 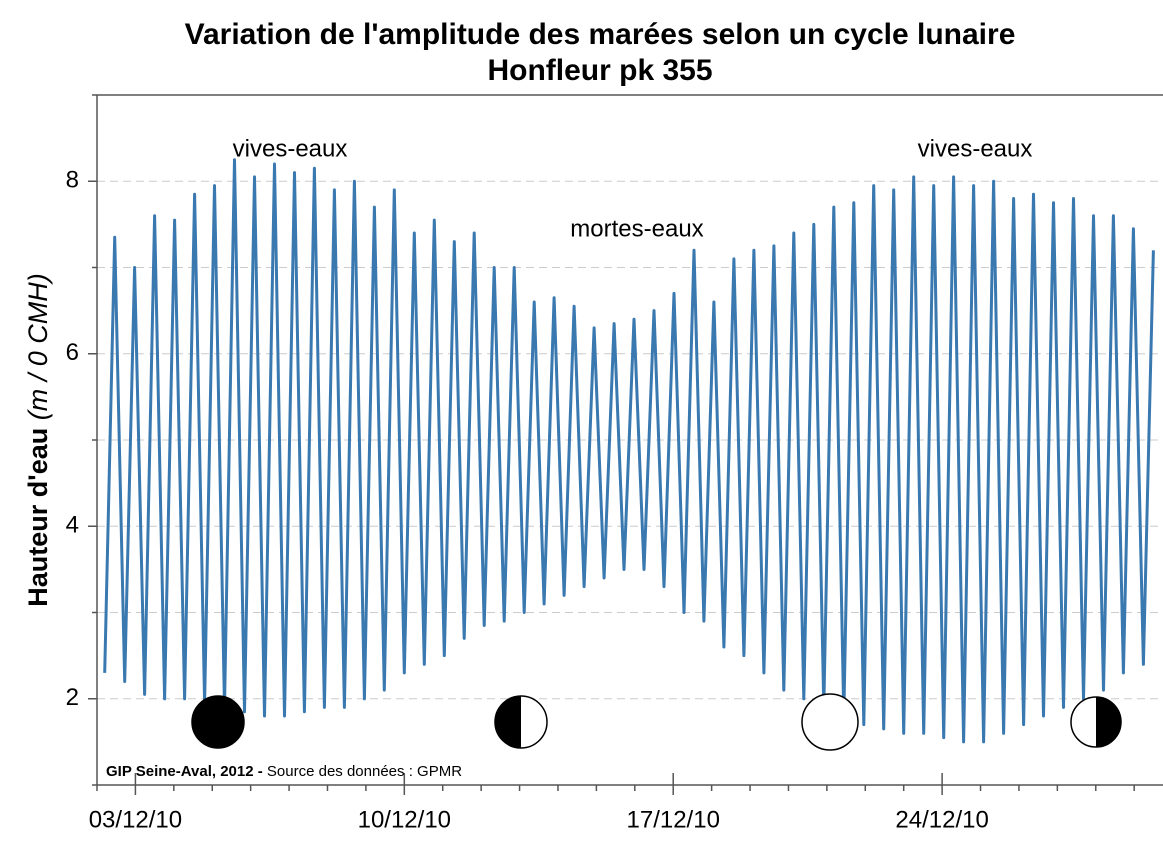 What do you see at coordinates (72, 352) in the screenshot?
I see `y-tick-label: 6` at bounding box center [72, 352].